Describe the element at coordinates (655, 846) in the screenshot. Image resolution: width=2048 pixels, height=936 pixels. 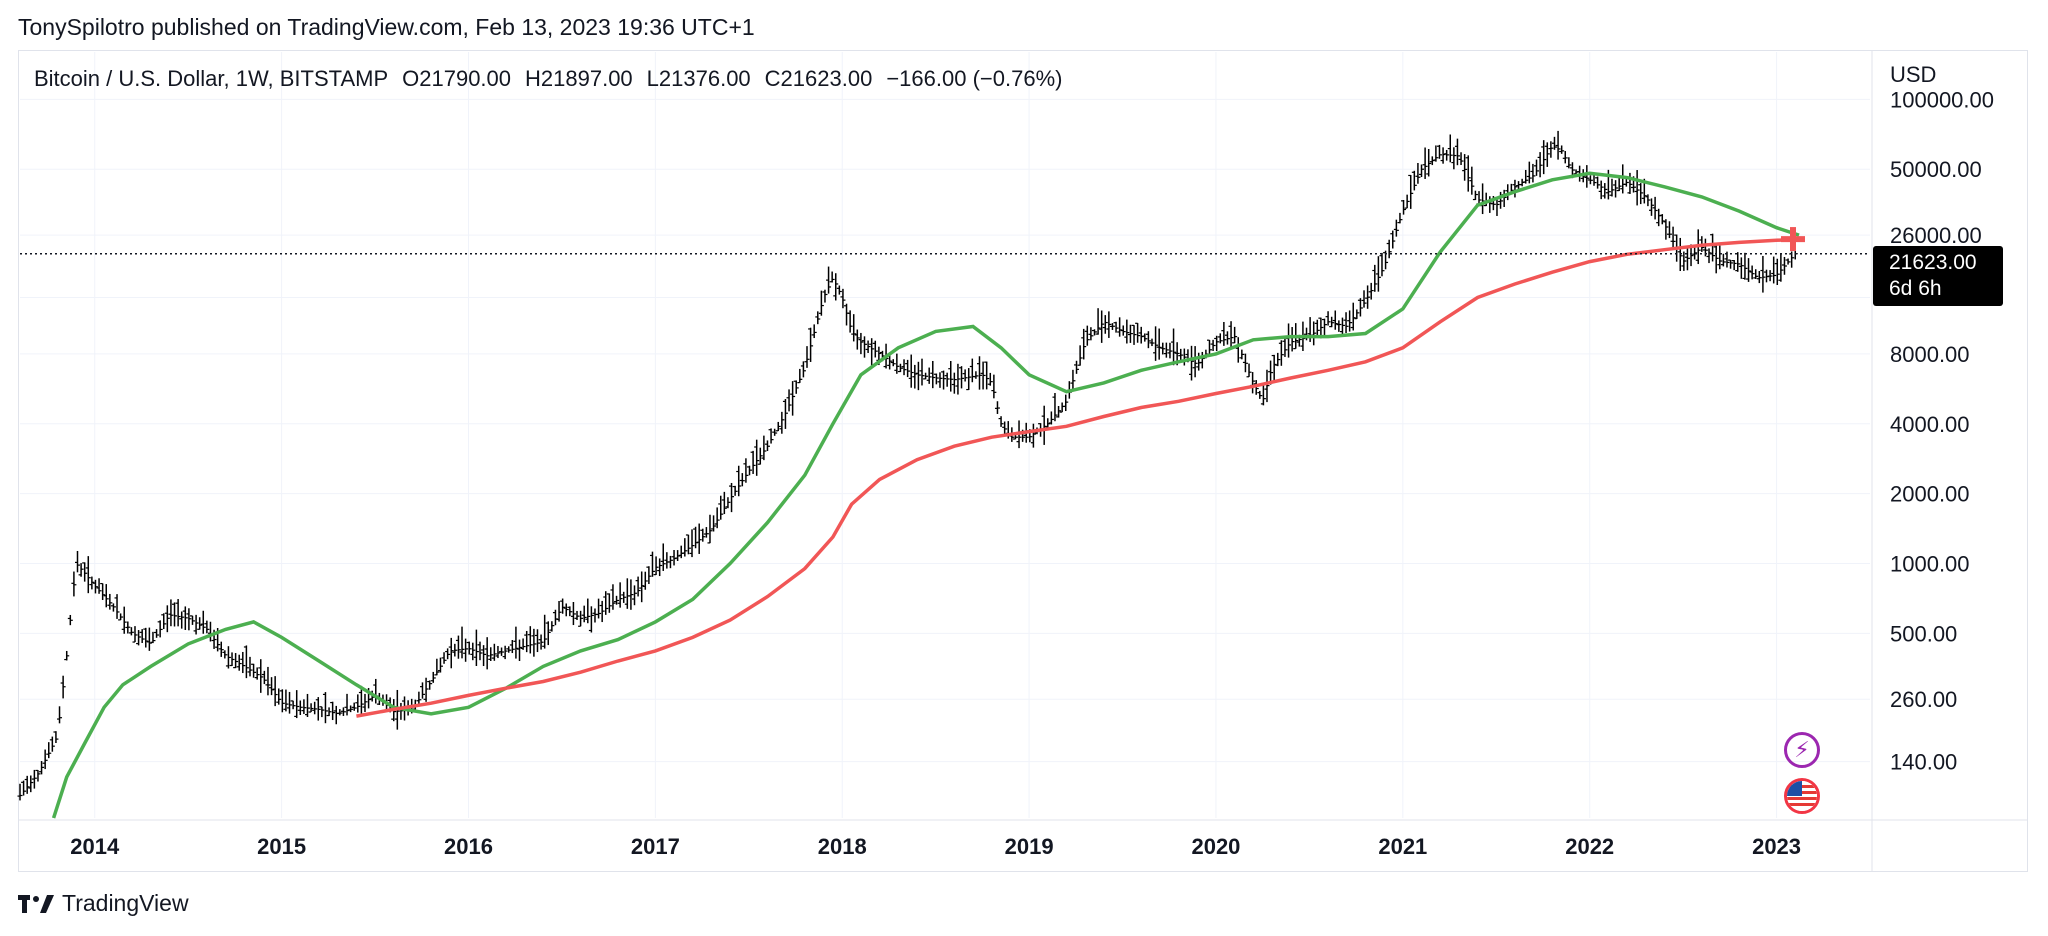
I see `x-tick-label: 2017` at that location.